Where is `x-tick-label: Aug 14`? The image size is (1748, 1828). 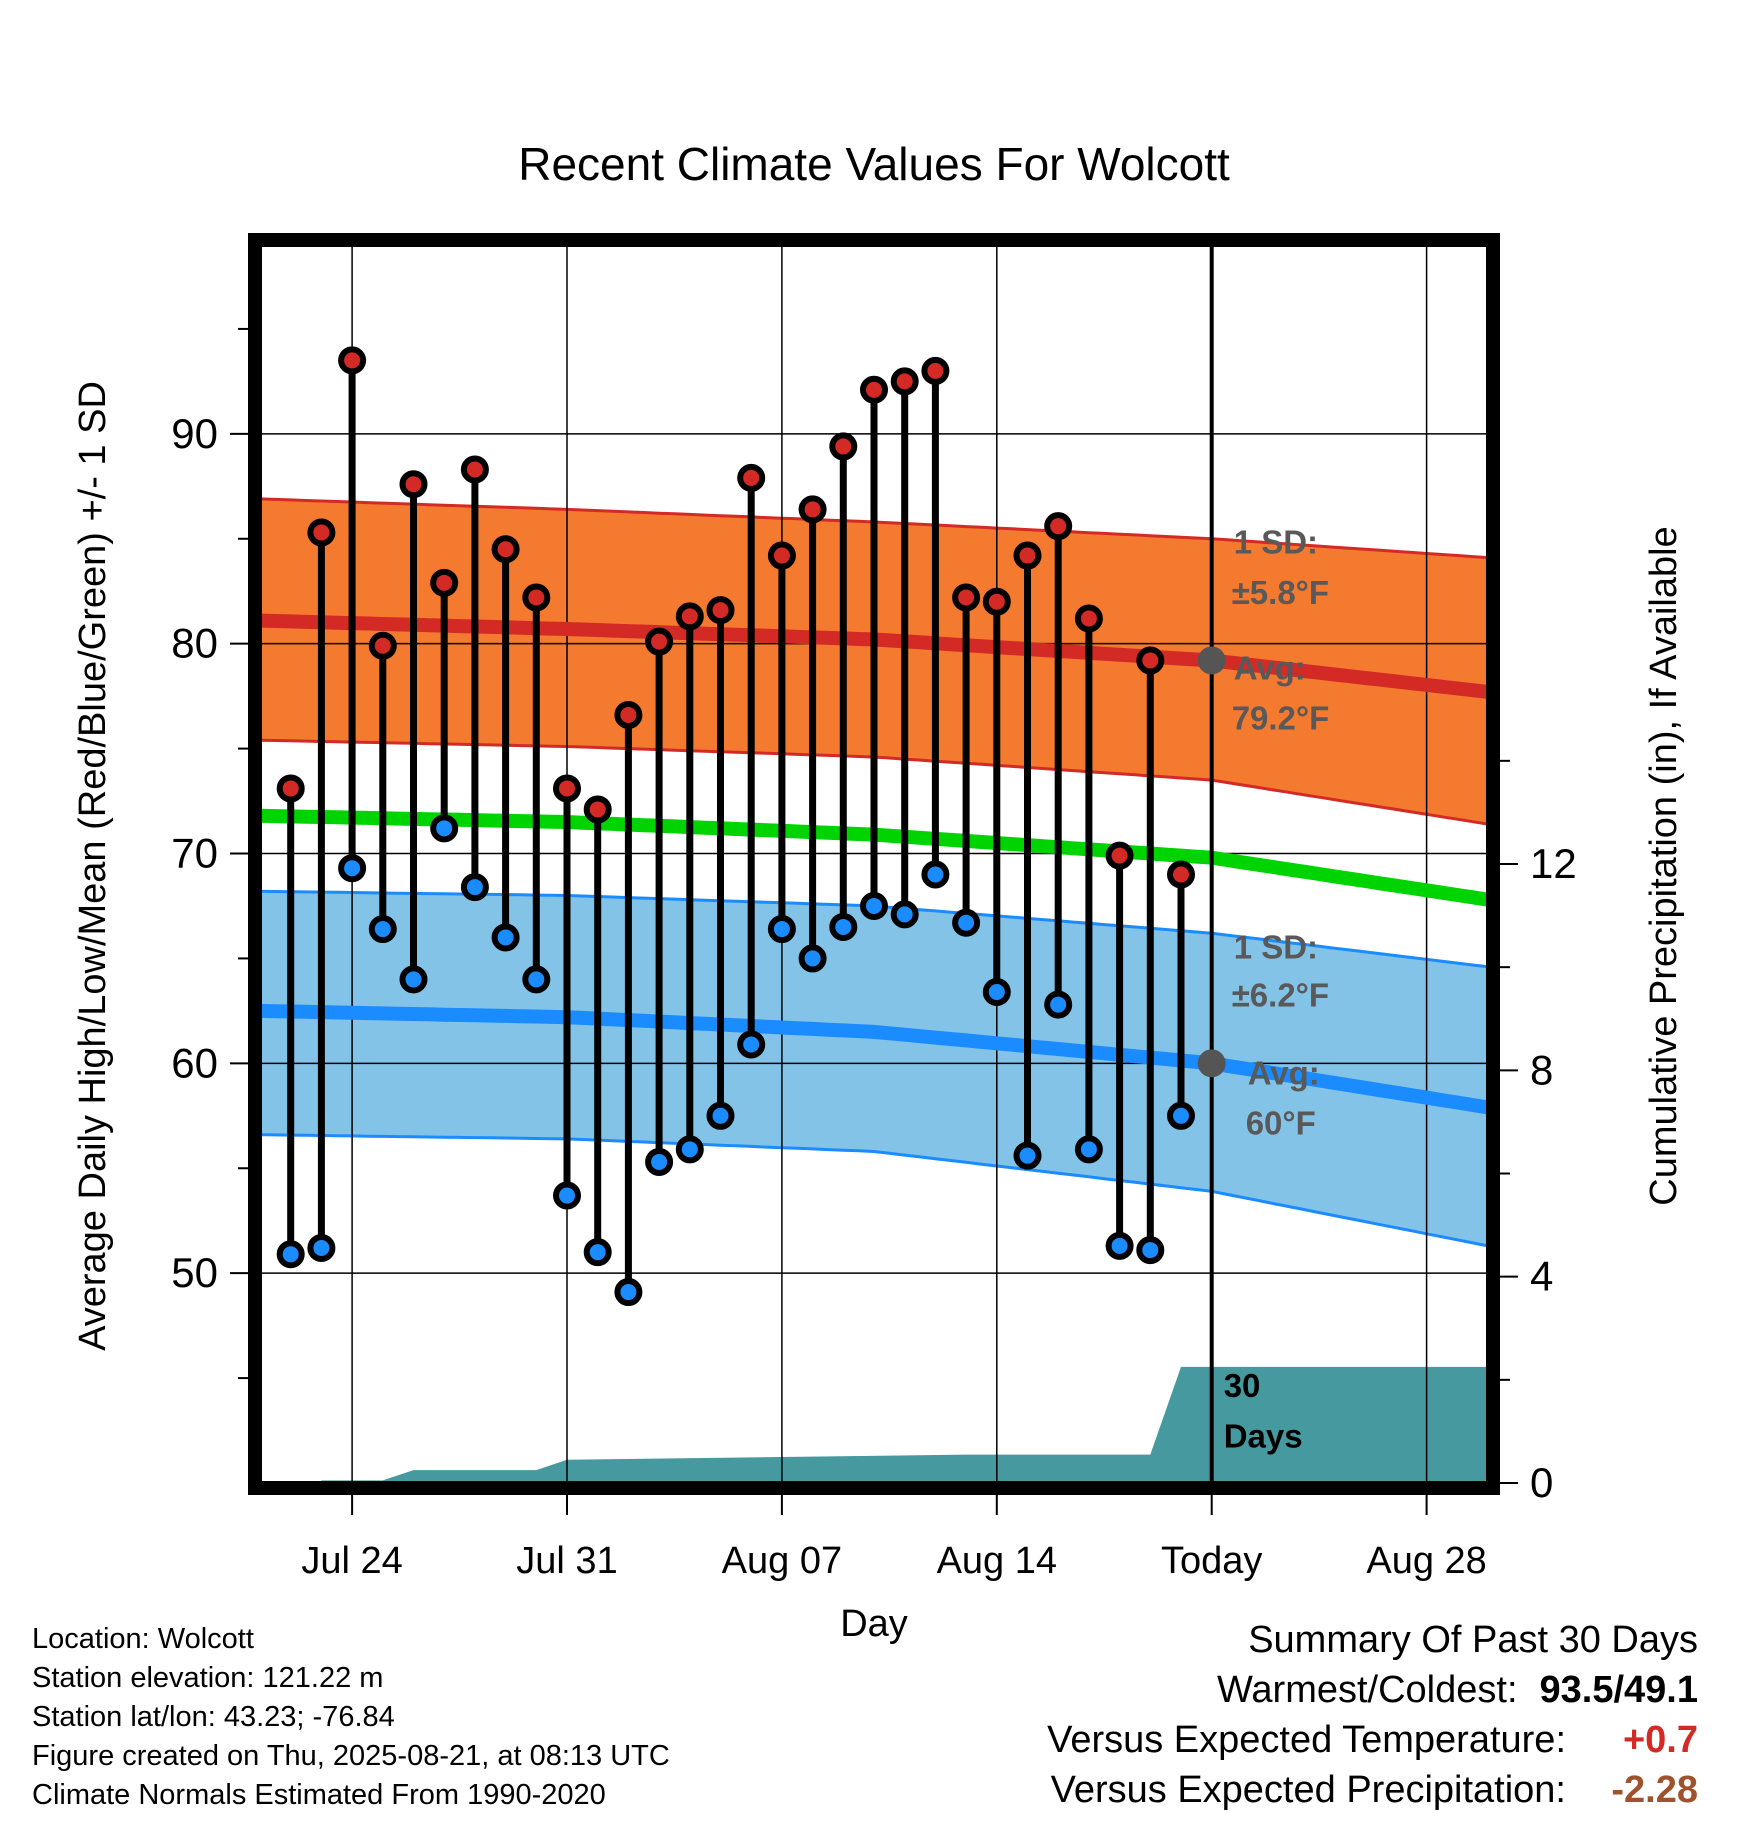
x-tick-label: Aug 14 is located at coordinates (997, 1561).